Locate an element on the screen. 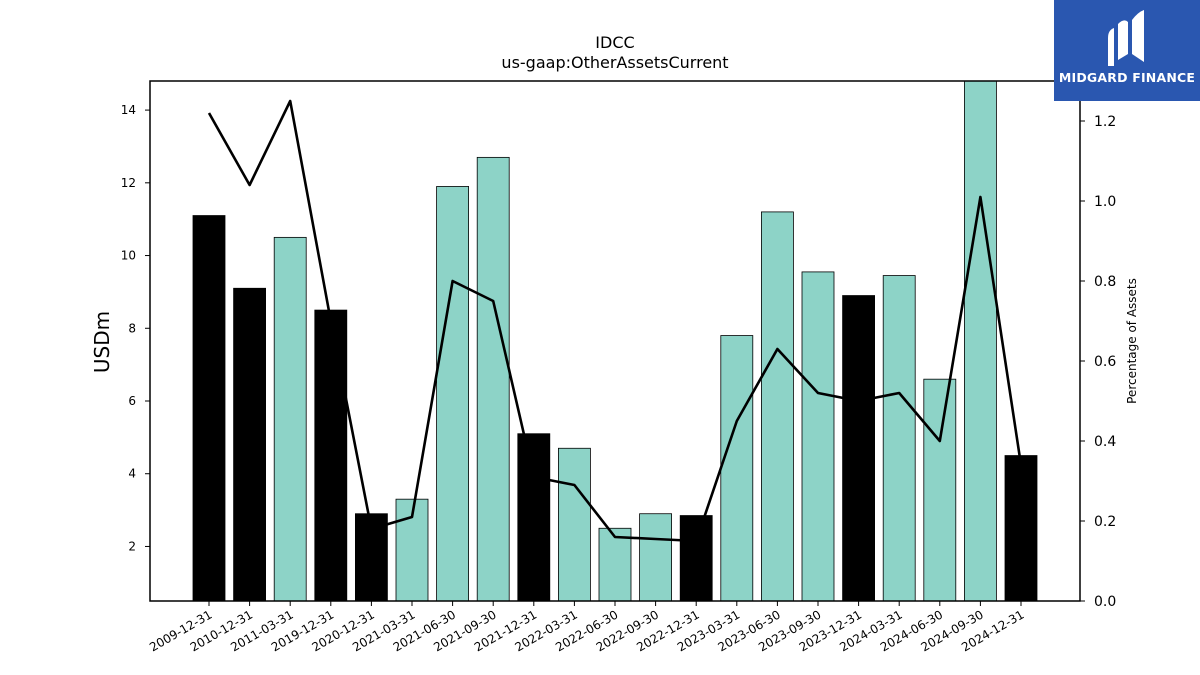 The image size is (1200, 675). y2-axis-label: Percentage of Assets is located at coordinates (1132, 341).